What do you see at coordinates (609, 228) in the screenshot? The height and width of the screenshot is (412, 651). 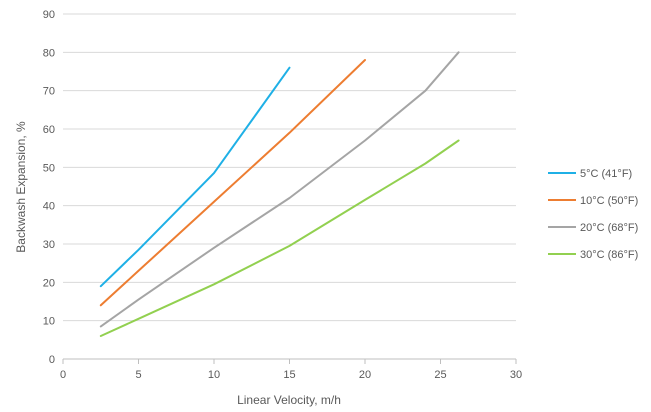 I see `legend-label: 20°C (68°F)` at bounding box center [609, 228].